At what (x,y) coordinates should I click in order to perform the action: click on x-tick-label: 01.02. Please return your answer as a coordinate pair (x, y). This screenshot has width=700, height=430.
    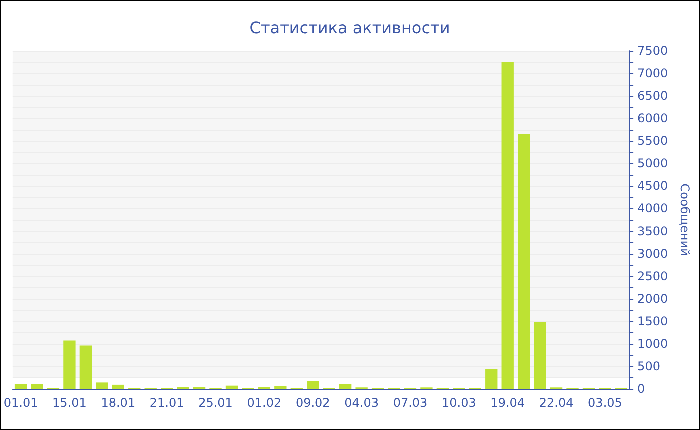
    Looking at the image, I should click on (264, 403).